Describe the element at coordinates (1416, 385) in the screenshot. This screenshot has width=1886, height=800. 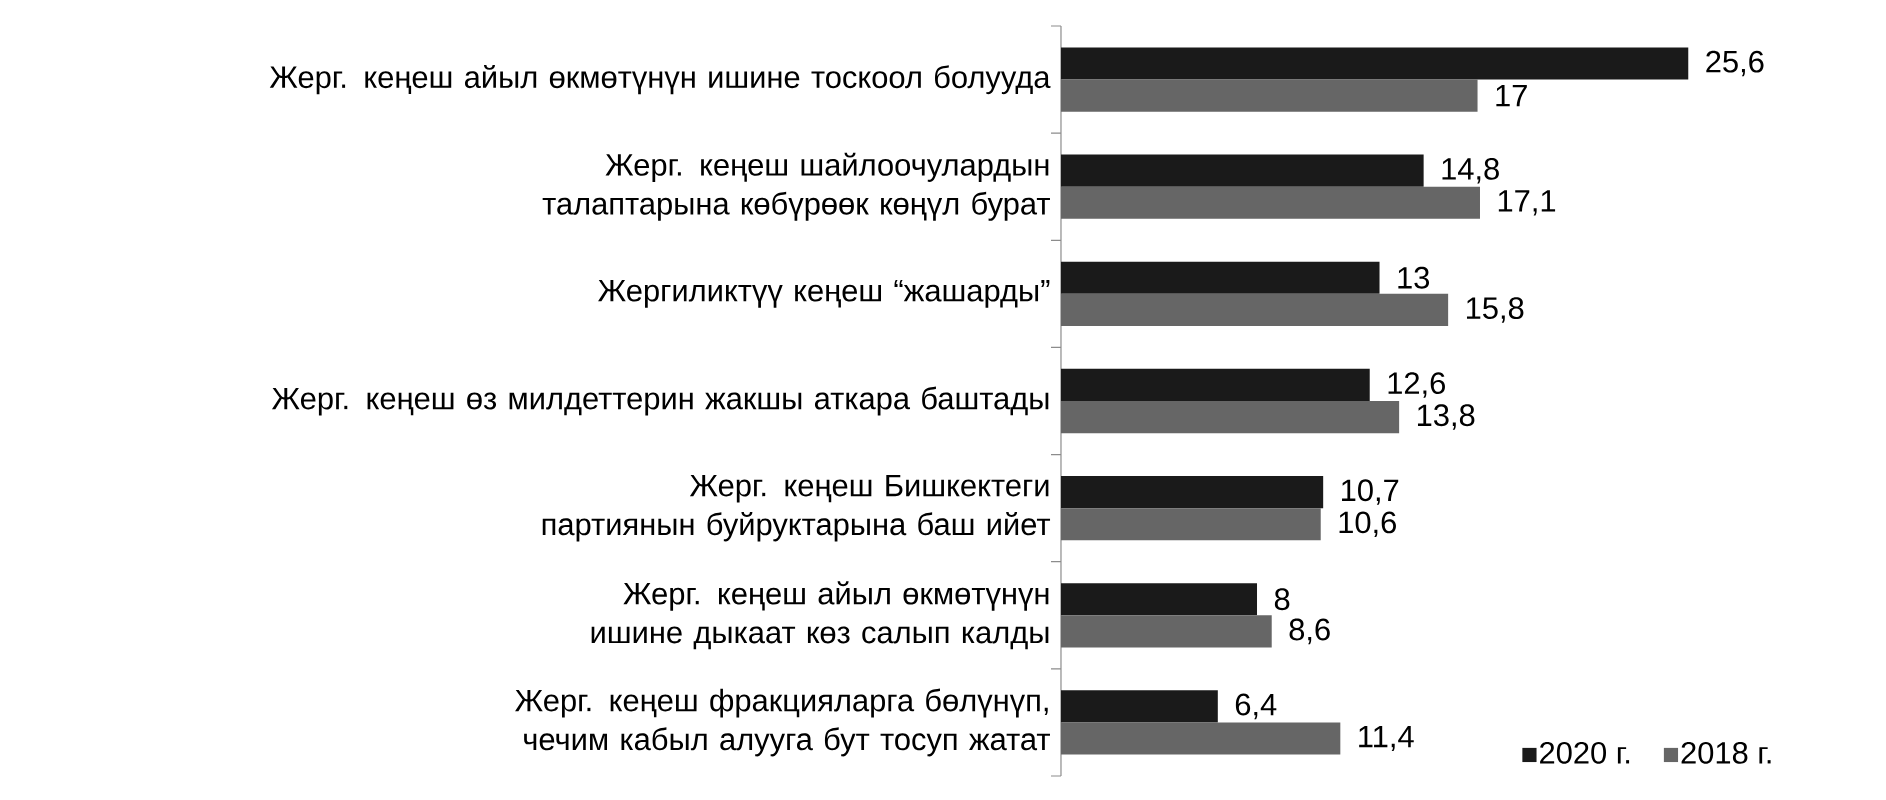
I see `data-label: 12,6` at that location.